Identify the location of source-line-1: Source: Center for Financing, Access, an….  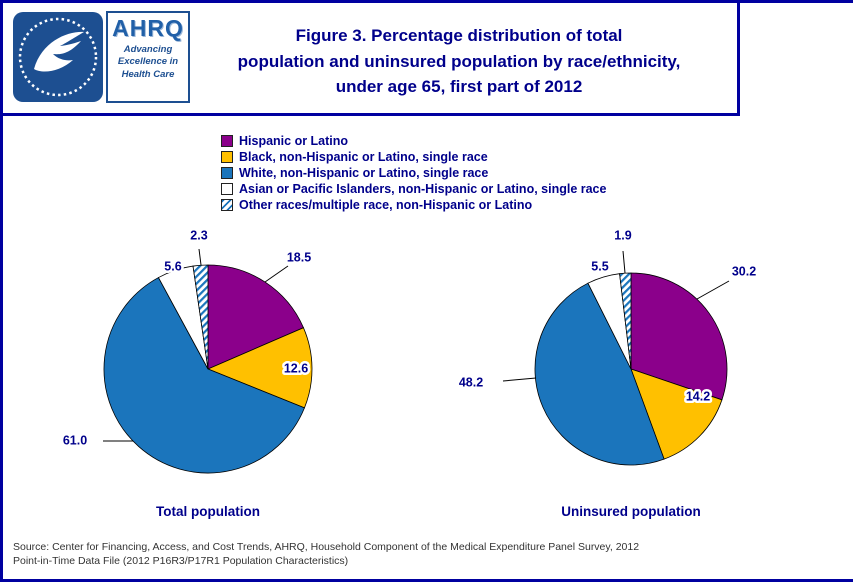
(326, 547).